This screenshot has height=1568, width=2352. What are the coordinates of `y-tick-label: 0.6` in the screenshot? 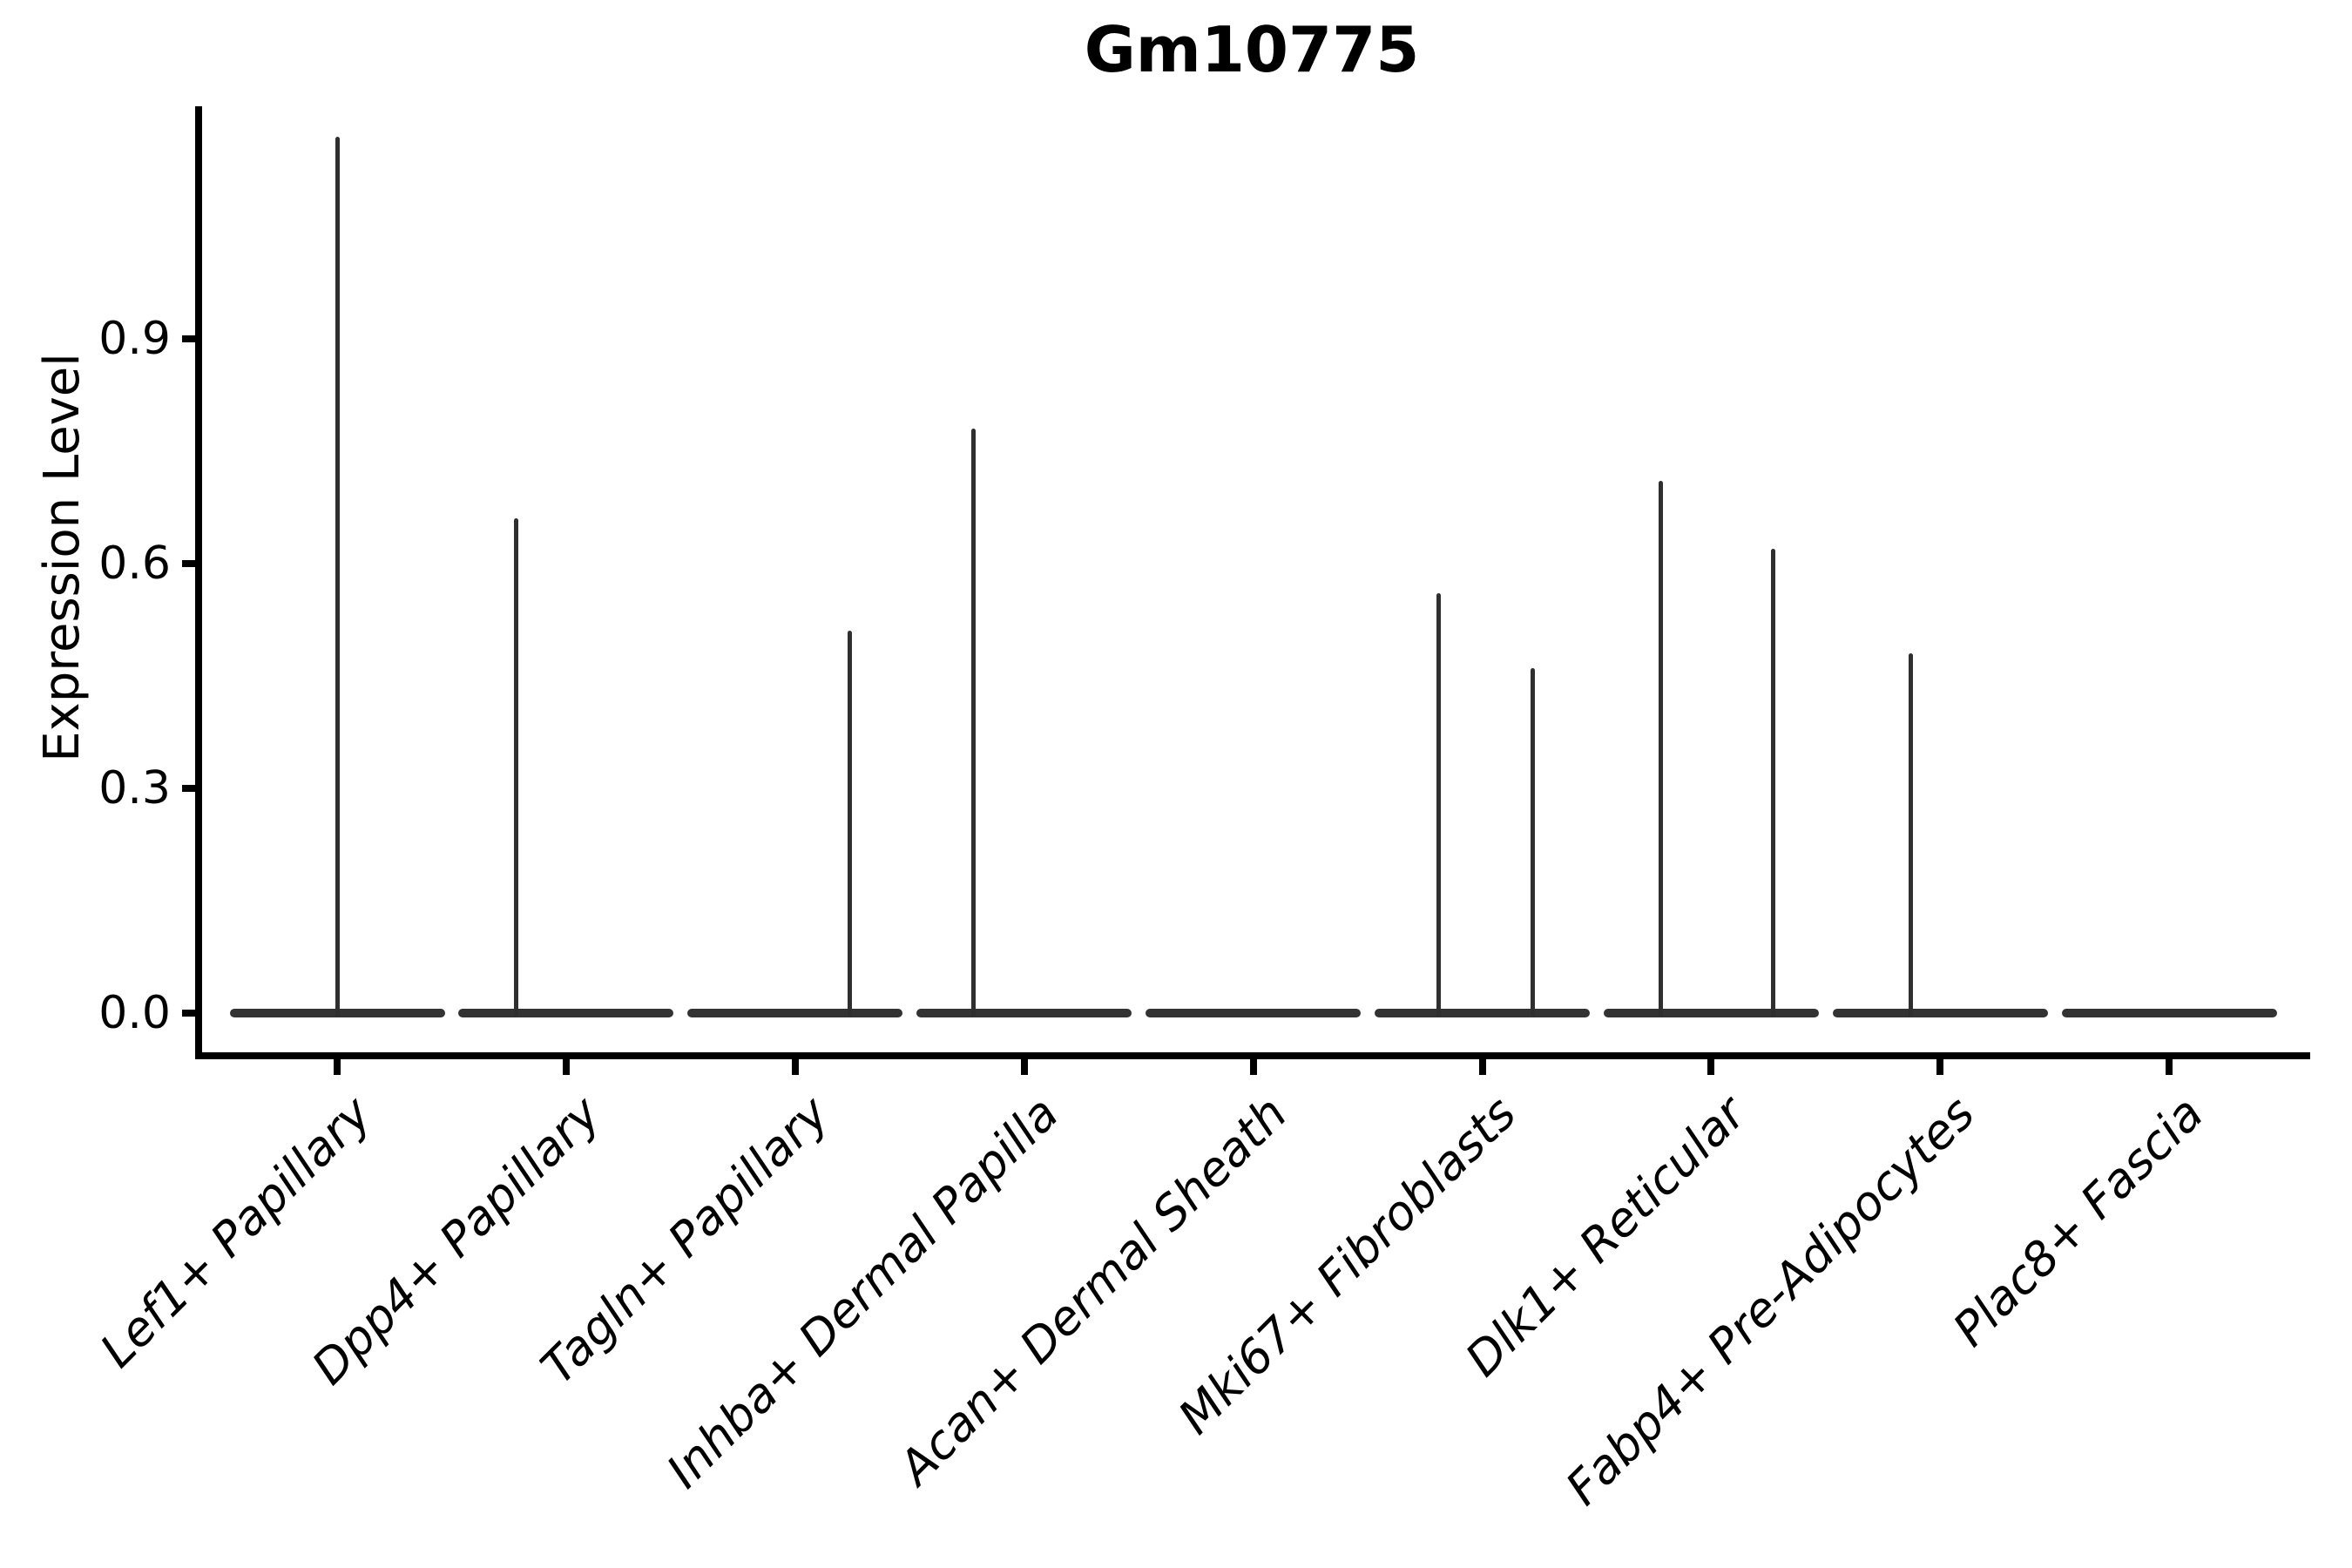 It's located at (134, 564).